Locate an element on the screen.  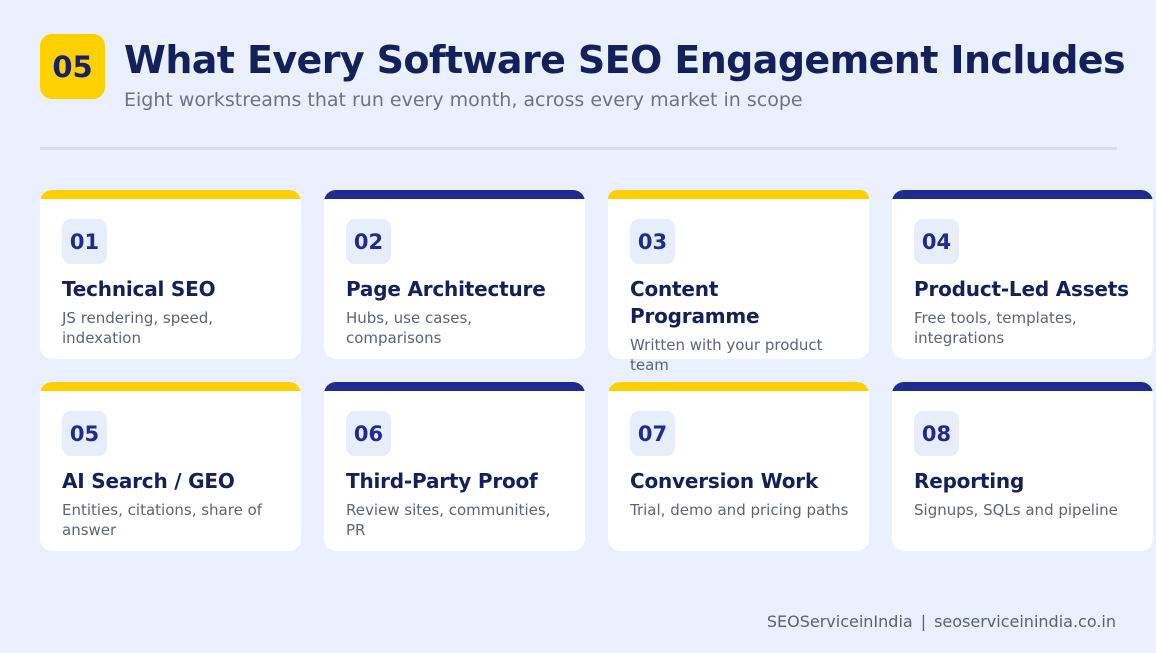
card-title: Third-Party Proof is located at coordinates (442, 481).